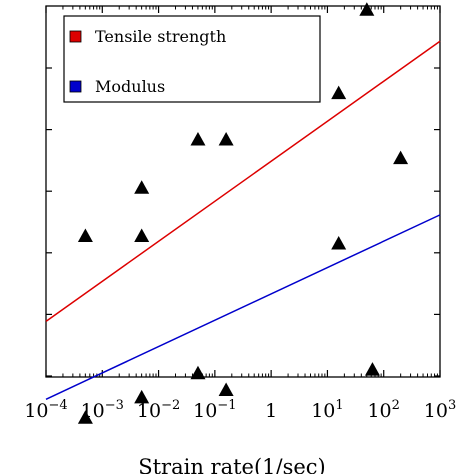 This screenshot has width=474, height=474. What do you see at coordinates (327, 410) in the screenshot?
I see `x-tick-label: 10¹` at bounding box center [327, 410].